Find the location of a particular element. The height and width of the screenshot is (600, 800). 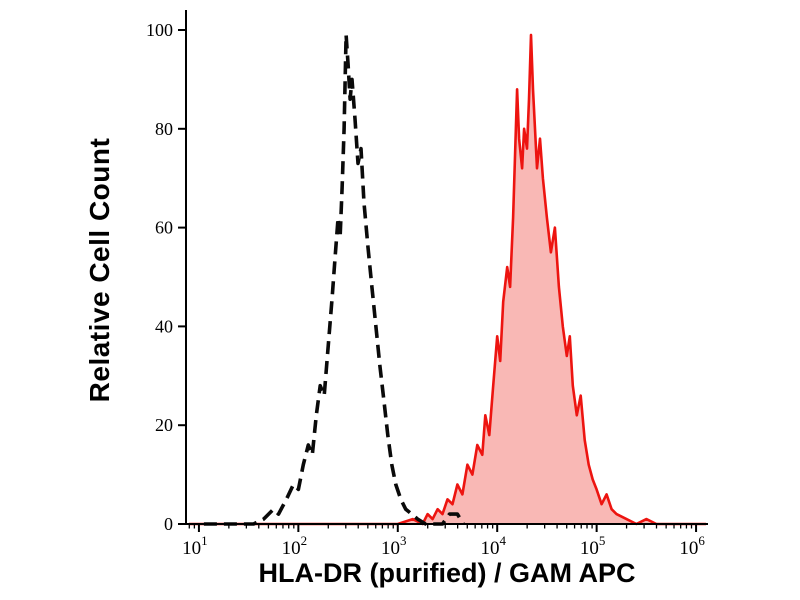

y-tick-label: 80 is located at coordinates (164, 129).